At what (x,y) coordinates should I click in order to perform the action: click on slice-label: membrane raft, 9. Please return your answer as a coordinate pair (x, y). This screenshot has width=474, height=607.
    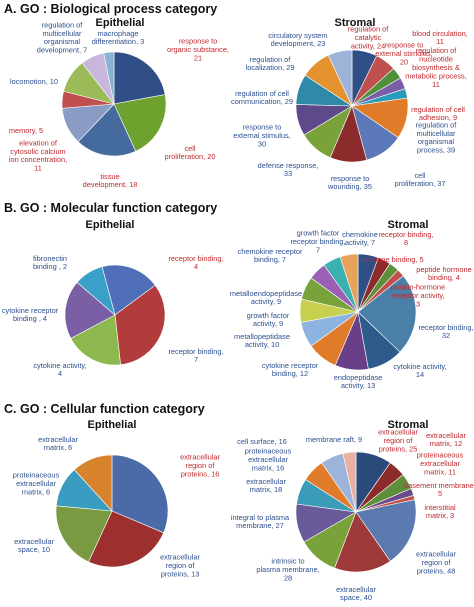
    Looking at the image, I should click on (334, 439).